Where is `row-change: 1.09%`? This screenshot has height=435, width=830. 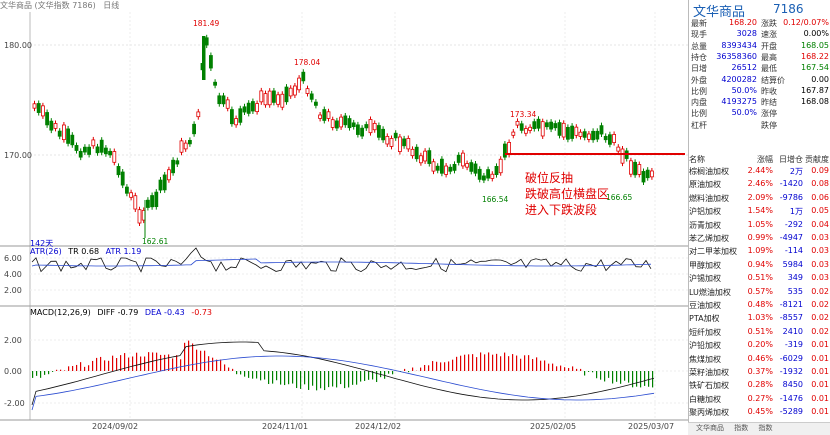
row-change: 1.09% is located at coordinates (756, 250).